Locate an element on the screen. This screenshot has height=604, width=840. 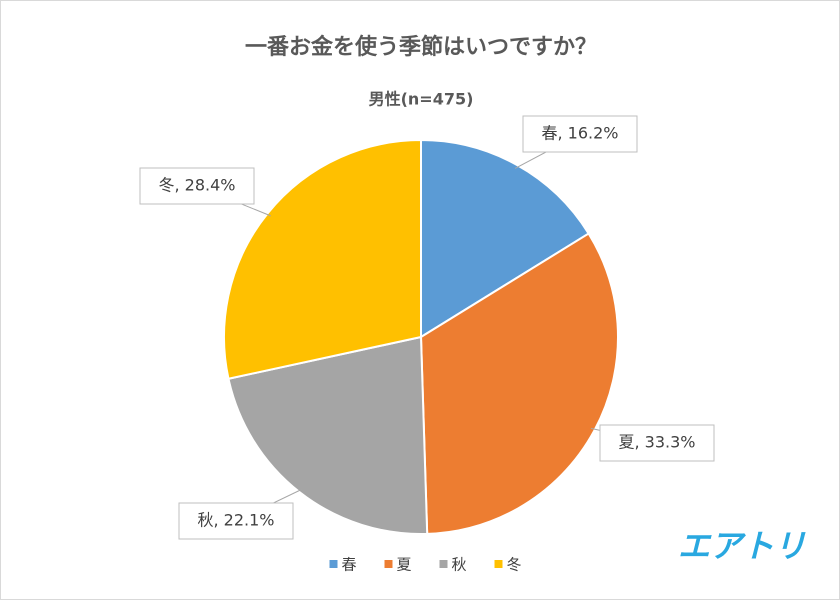
logo: エアトリ is located at coordinates (742, 546).